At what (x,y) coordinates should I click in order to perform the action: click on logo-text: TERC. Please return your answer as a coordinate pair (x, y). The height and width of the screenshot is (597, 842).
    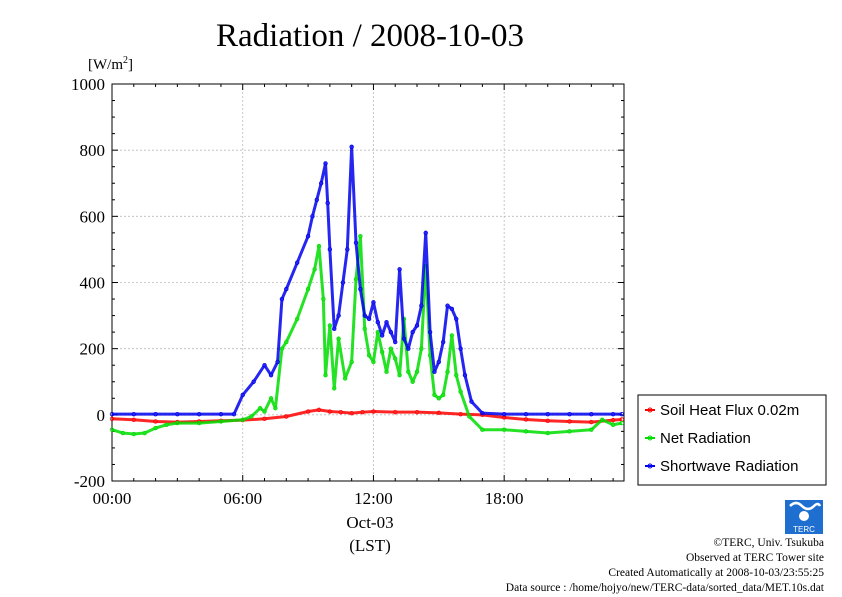
    Looking at the image, I should click on (804, 529).